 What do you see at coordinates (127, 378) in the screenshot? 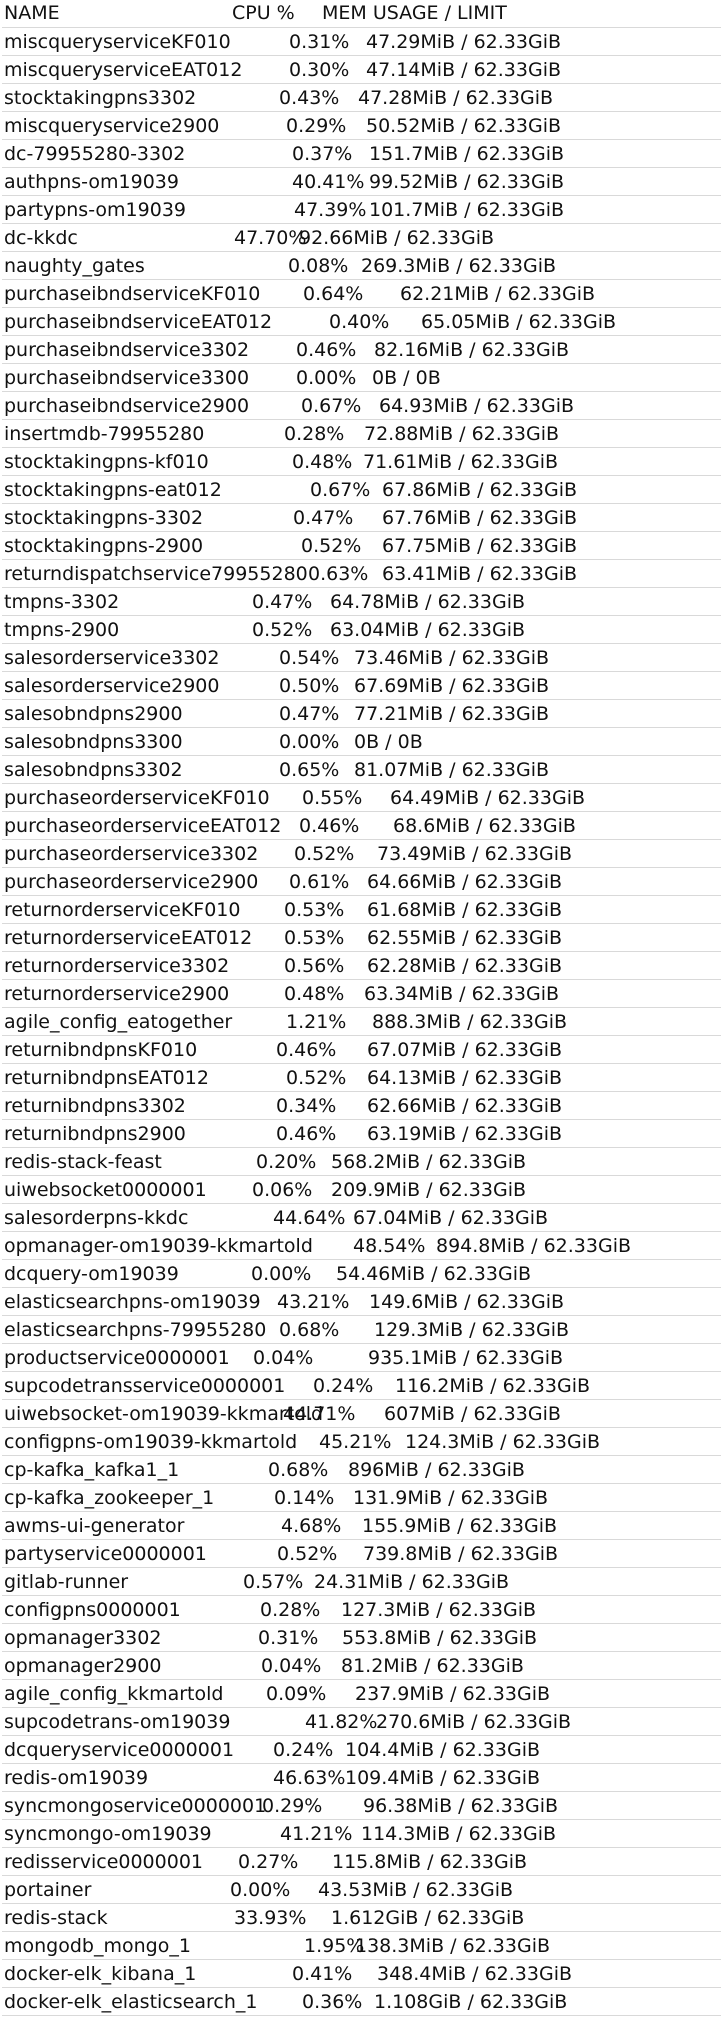
I see `container-name: purchaseibndservice3300` at bounding box center [127, 378].